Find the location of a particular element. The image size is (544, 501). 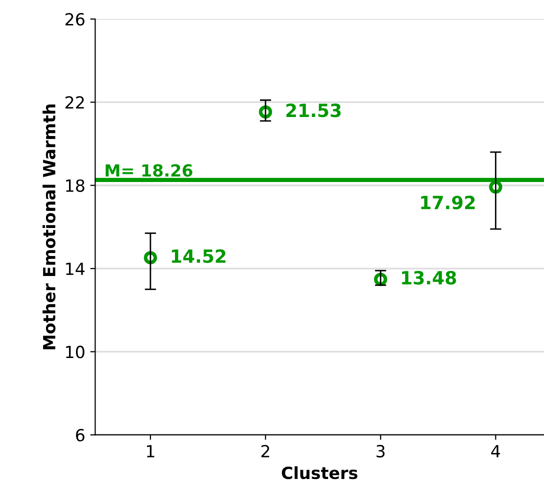

y-axis-title: Mother Emotional Warmth is located at coordinates (49, 227).